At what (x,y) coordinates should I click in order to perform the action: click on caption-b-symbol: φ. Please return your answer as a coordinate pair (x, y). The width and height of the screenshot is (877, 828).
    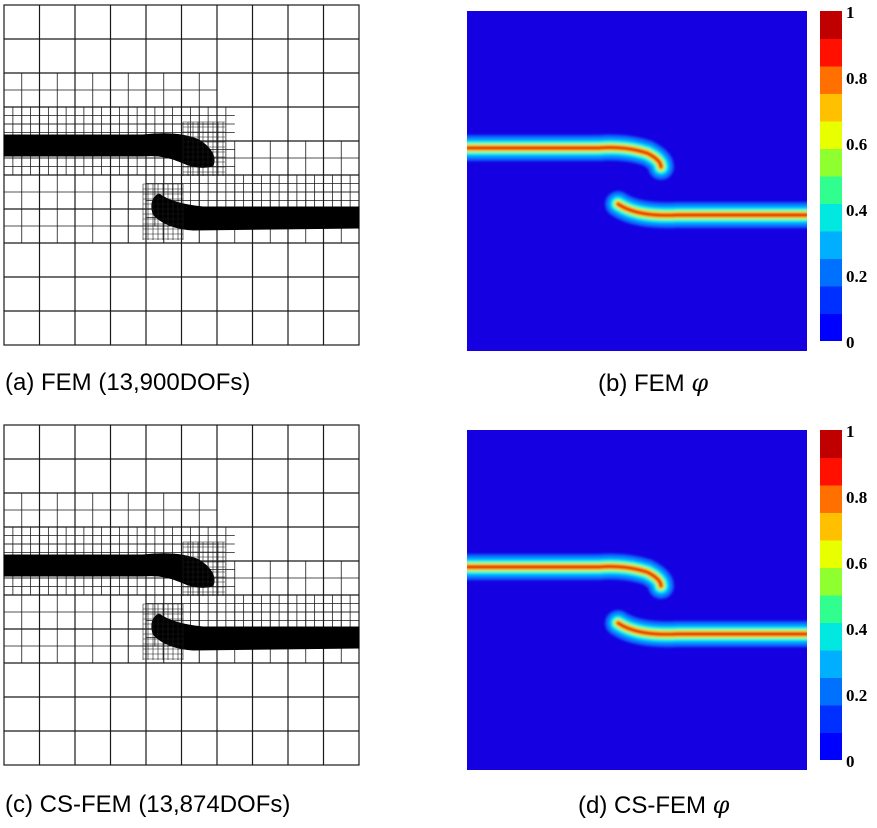
    Looking at the image, I should click on (700, 383).